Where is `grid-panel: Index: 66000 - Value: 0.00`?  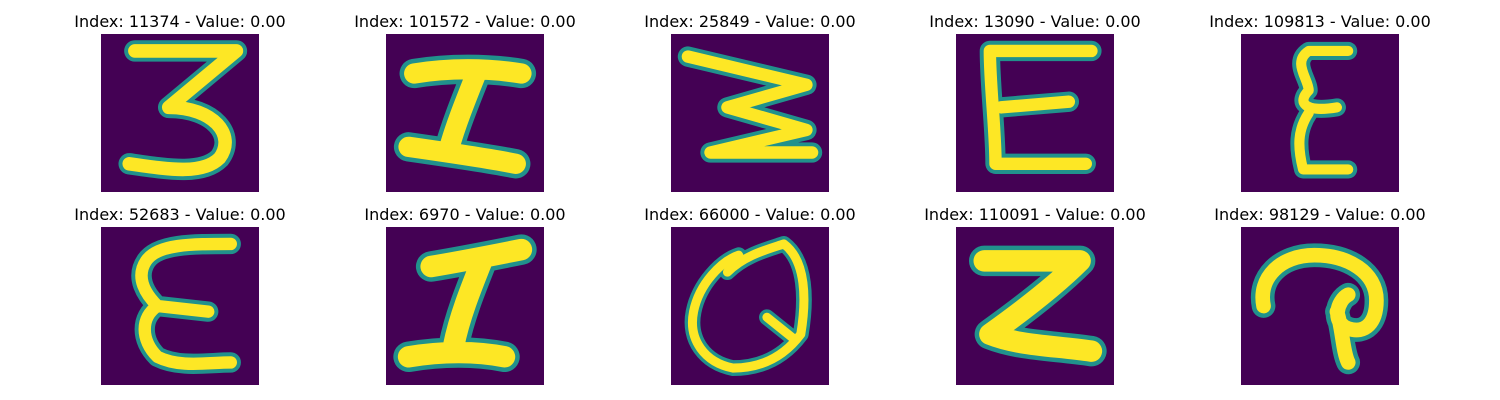 grid-panel: Index: 66000 - Value: 0.00 is located at coordinates (750, 300).